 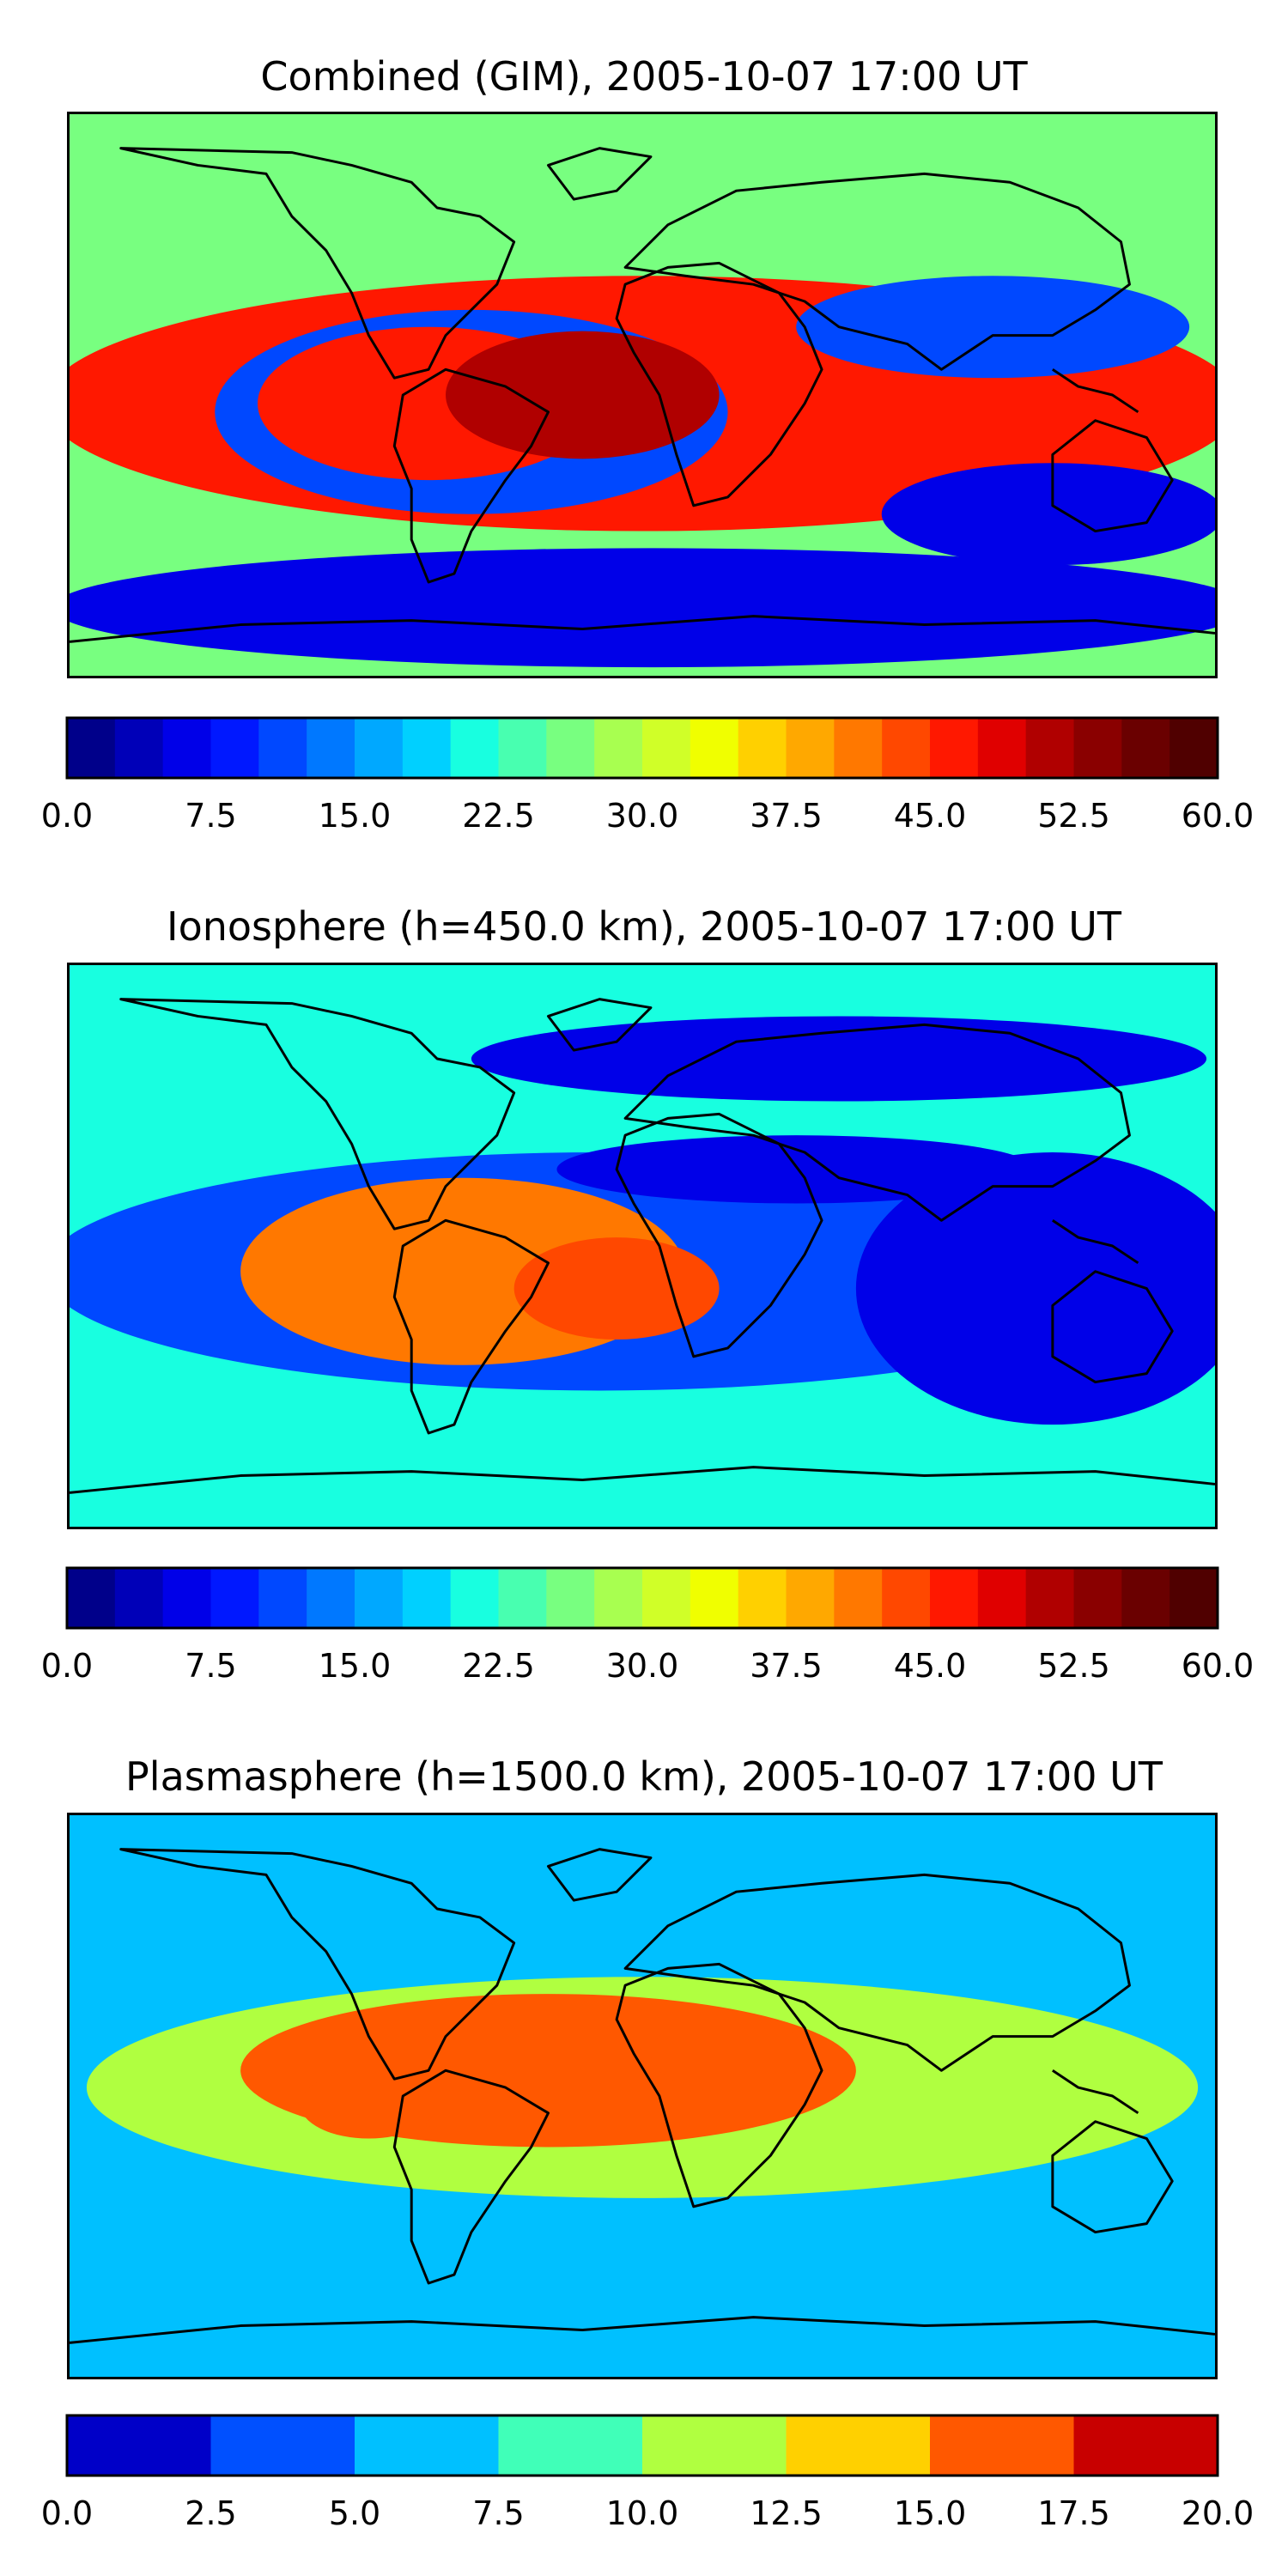 What do you see at coordinates (355, 2513) in the screenshot?
I see `colorbar-tick-label: 5.0` at bounding box center [355, 2513].